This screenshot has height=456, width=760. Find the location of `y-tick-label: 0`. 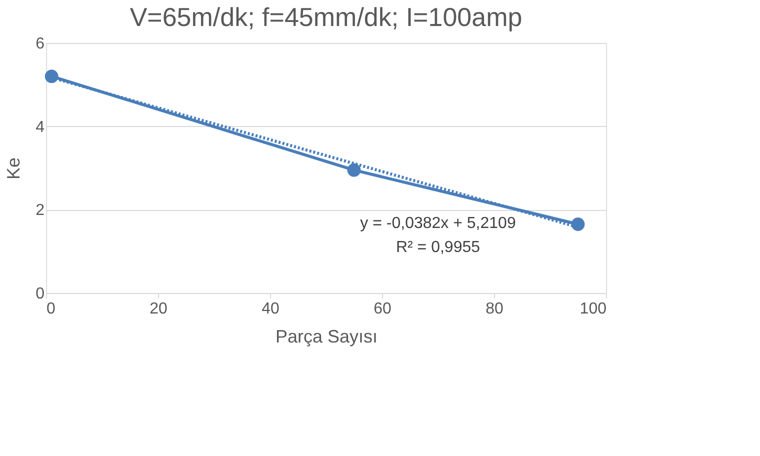

y-tick-label: 0 is located at coordinates (40, 294).